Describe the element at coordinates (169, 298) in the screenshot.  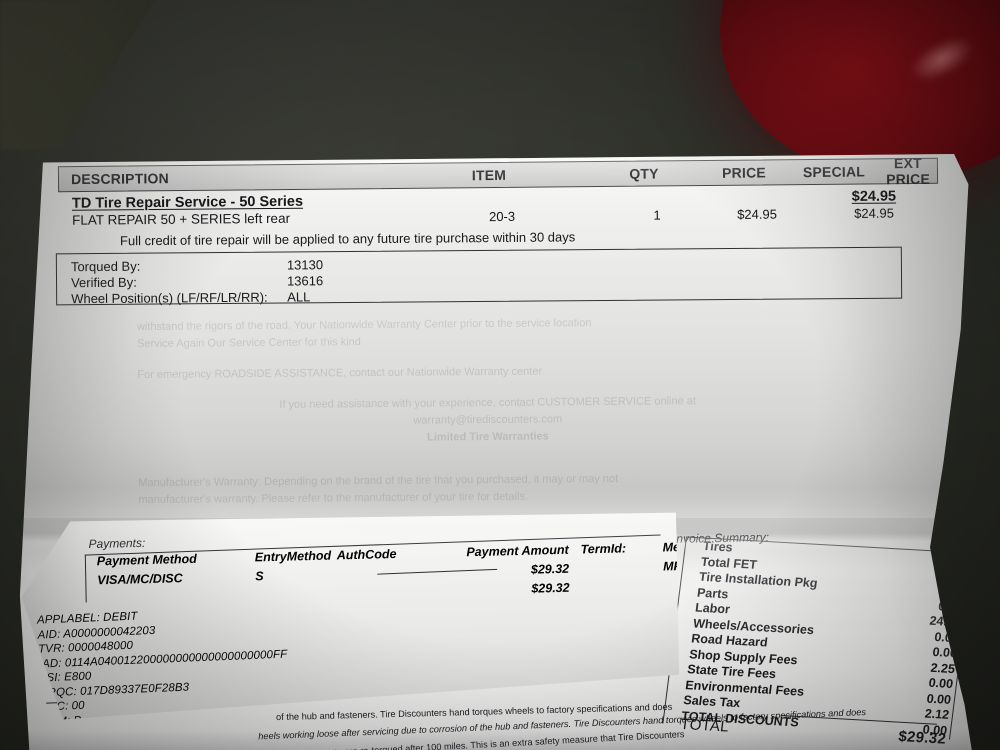
I see `wheel-position-label: Wheel Position(s) (LF/RF/LR/RR):` at that location.